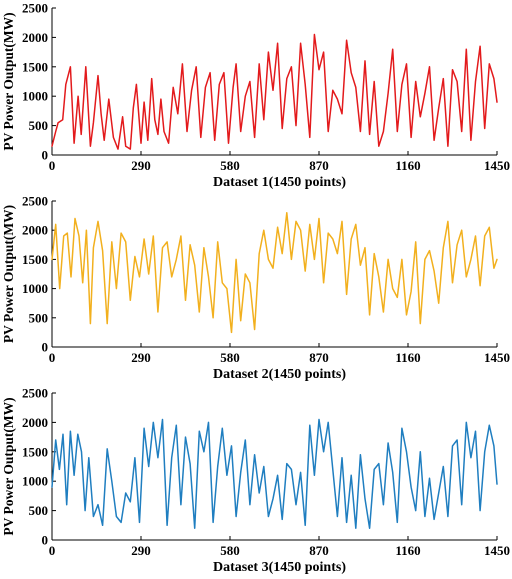 The image size is (512, 579). I want to click on x-axis-label: Dataset 3(1450 points), so click(279, 567).